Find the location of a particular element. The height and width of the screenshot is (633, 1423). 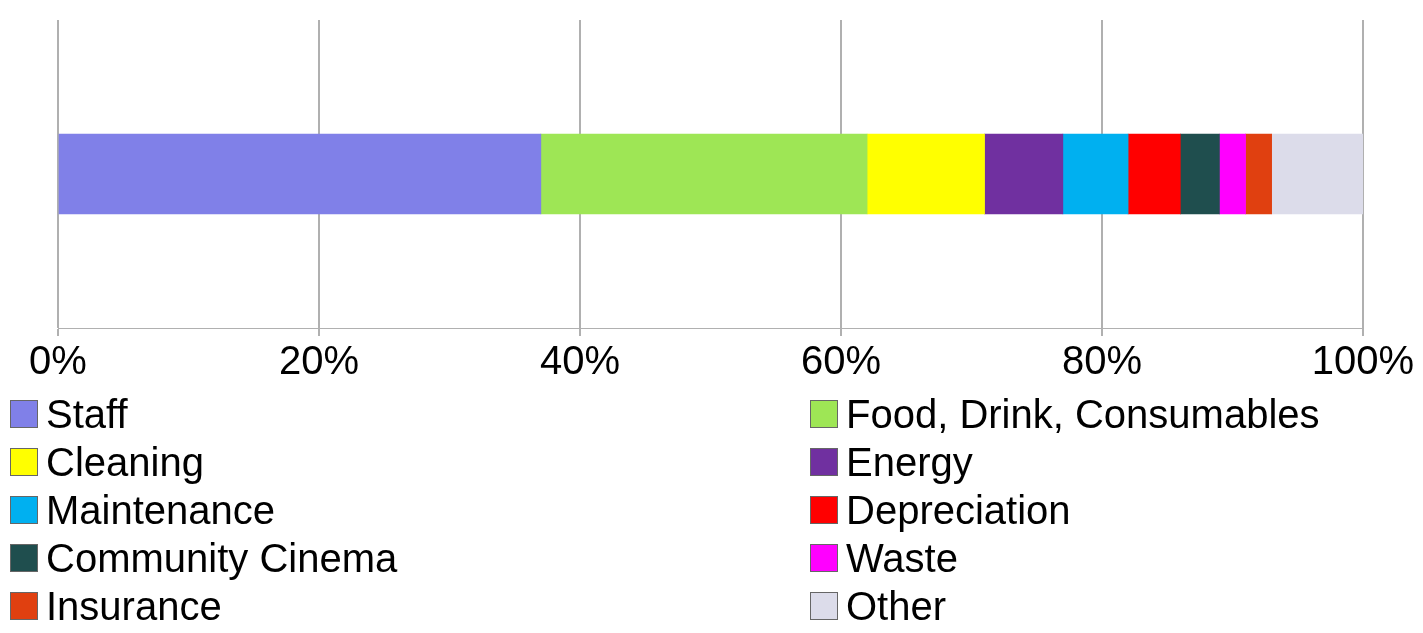

x-tick-label: 20% is located at coordinates (319, 360).